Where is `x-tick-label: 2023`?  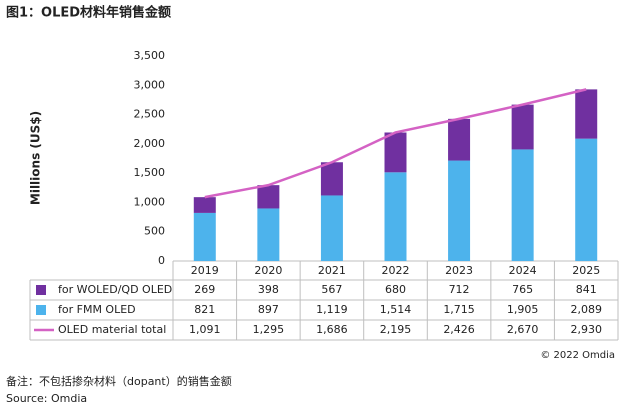
x-tick-label: 2023 is located at coordinates (459, 270).